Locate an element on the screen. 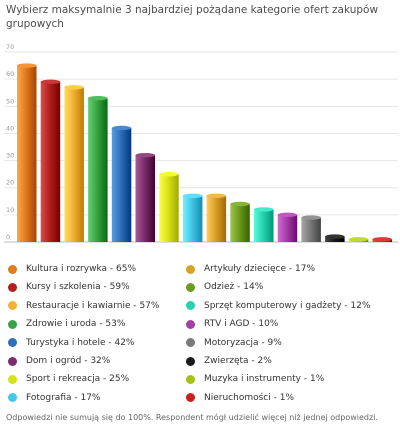 The width and height of the screenshot is (400, 429). legend-label: Motoryzacja - 9% is located at coordinates (243, 342).